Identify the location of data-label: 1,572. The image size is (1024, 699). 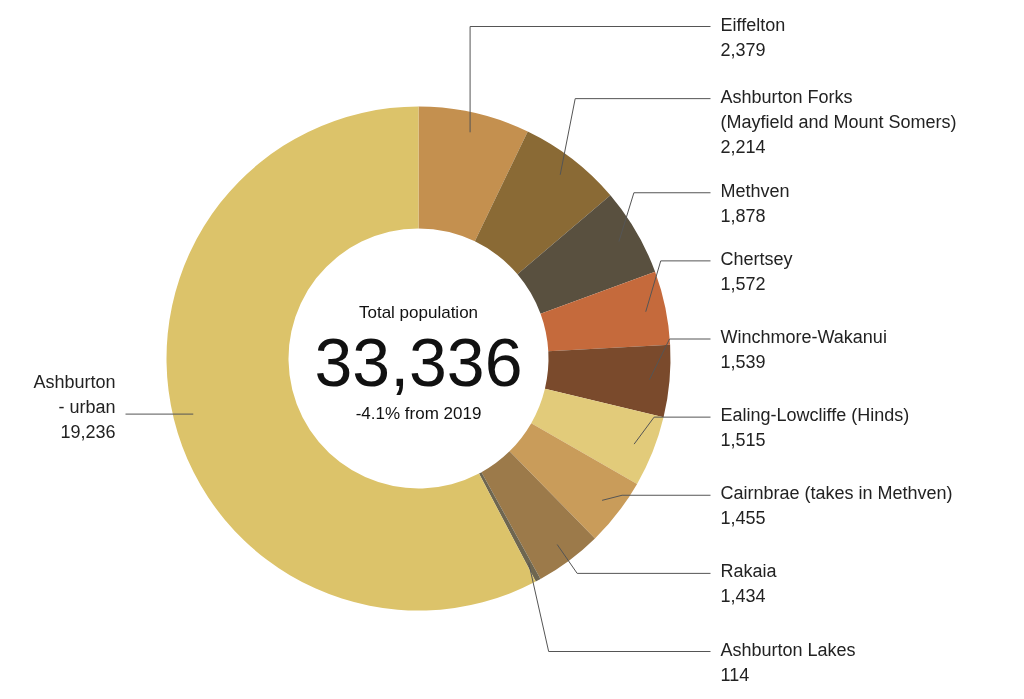
(743, 283).